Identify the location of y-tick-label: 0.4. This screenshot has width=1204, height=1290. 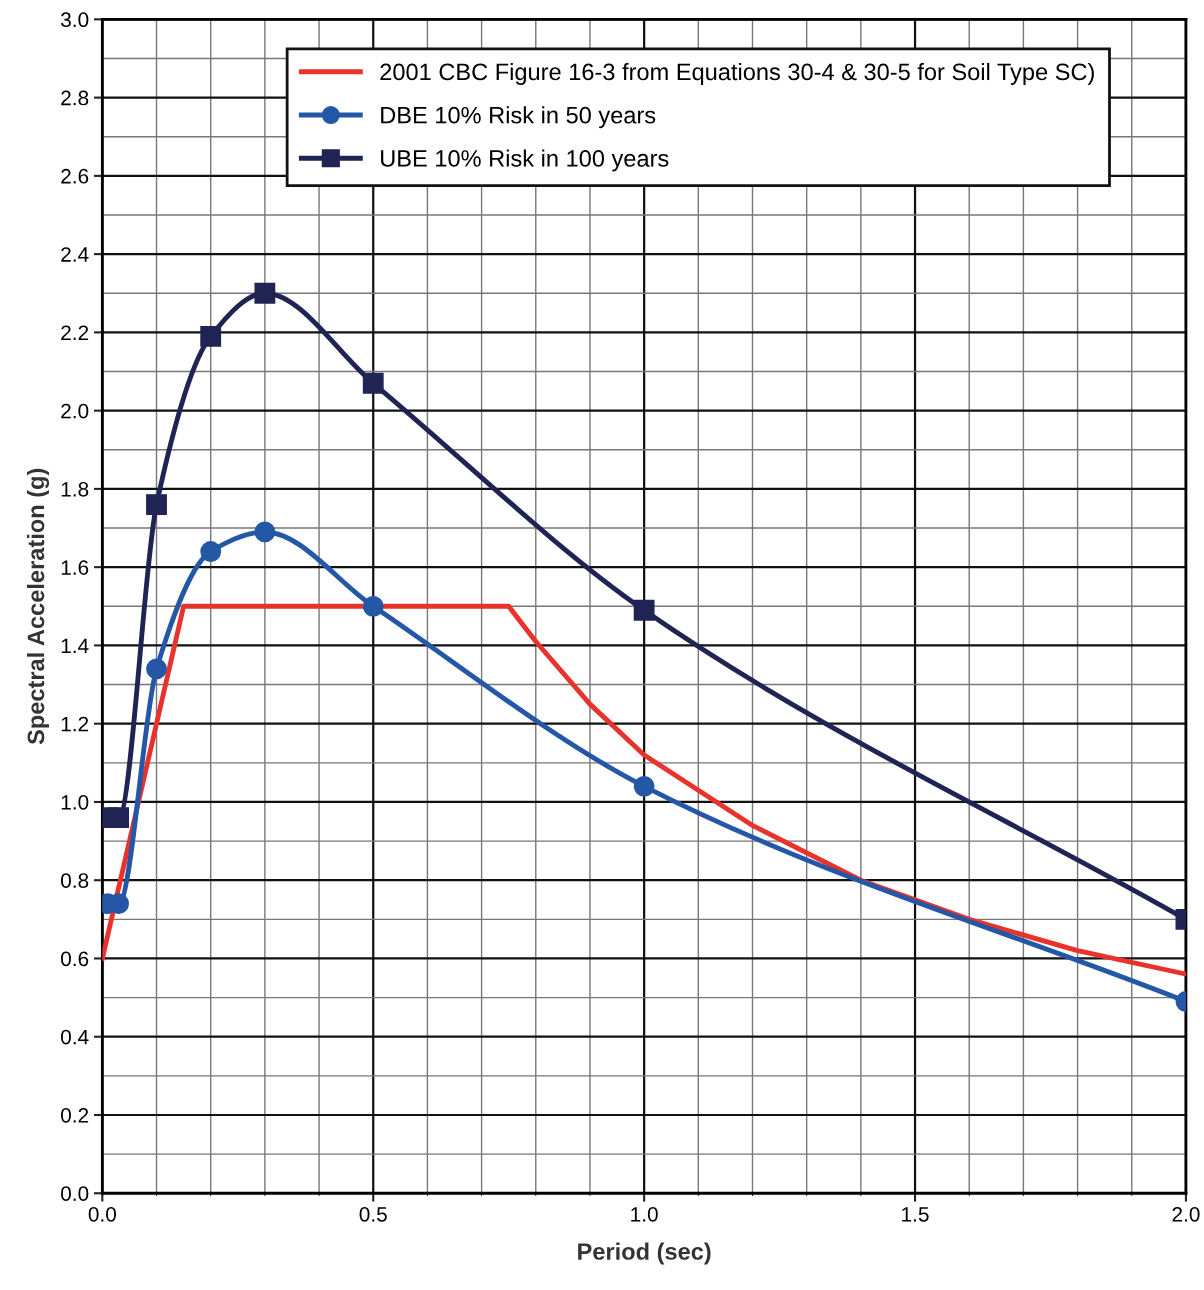
(75, 1037).